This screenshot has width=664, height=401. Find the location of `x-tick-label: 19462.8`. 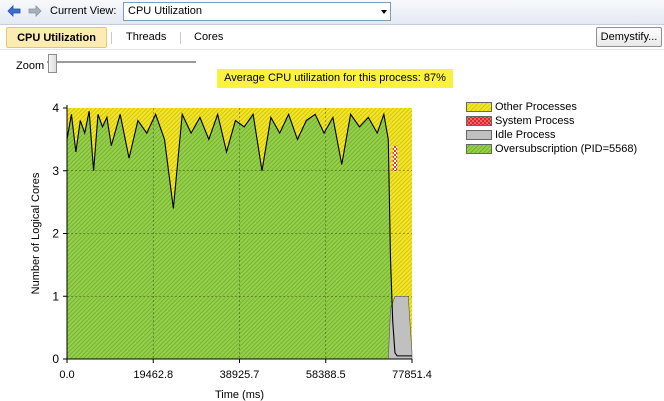

x-tick-label: 19462.8 is located at coordinates (153, 375).